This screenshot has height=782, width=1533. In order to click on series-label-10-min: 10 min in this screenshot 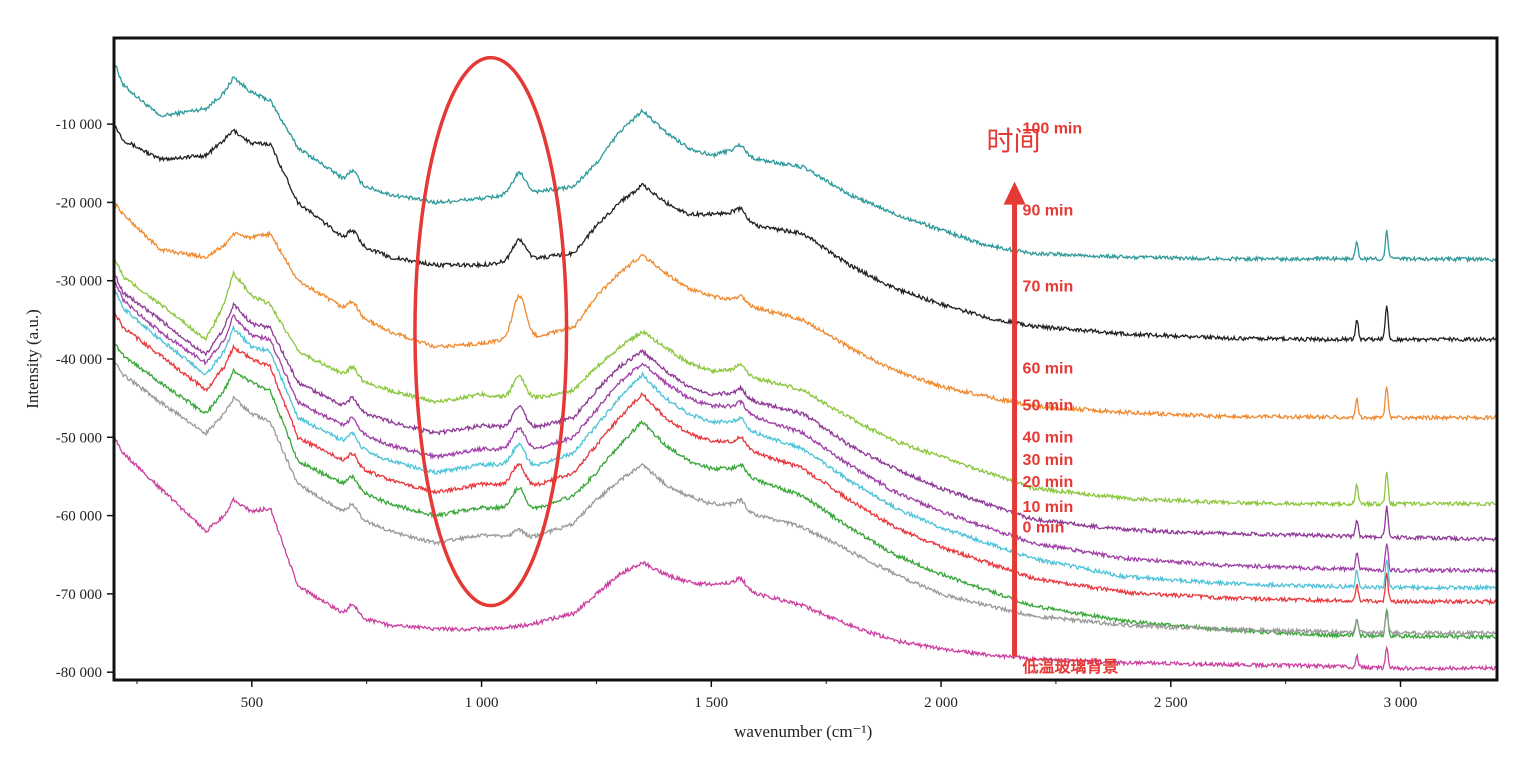, I will do `click(1048, 507)`.